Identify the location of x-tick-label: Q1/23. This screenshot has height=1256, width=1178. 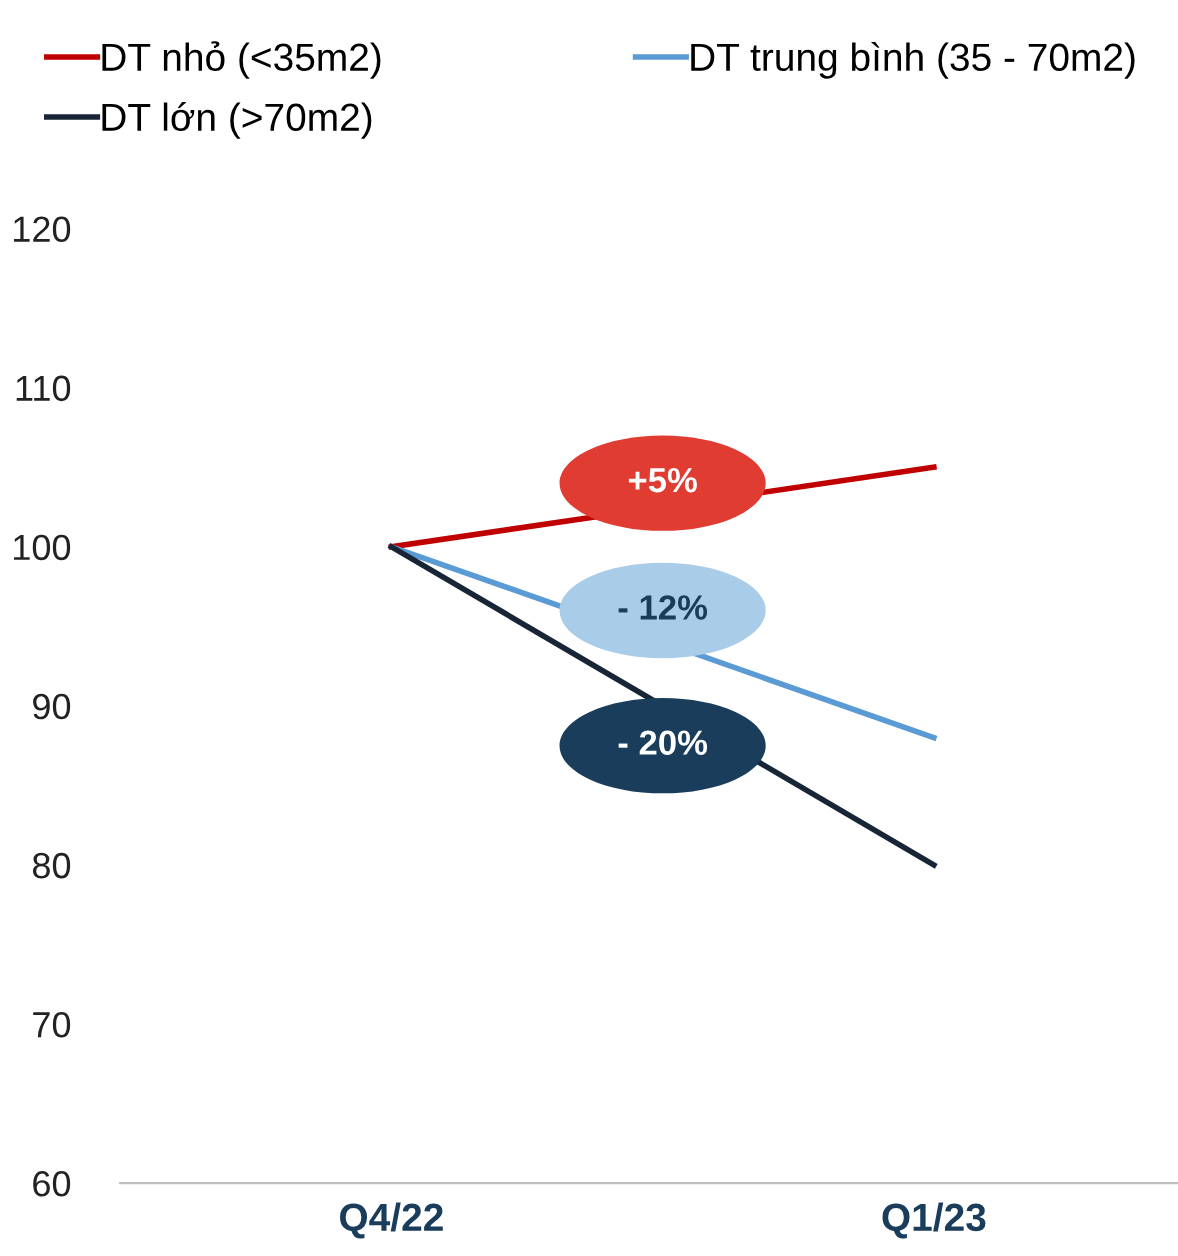
(934, 1220).